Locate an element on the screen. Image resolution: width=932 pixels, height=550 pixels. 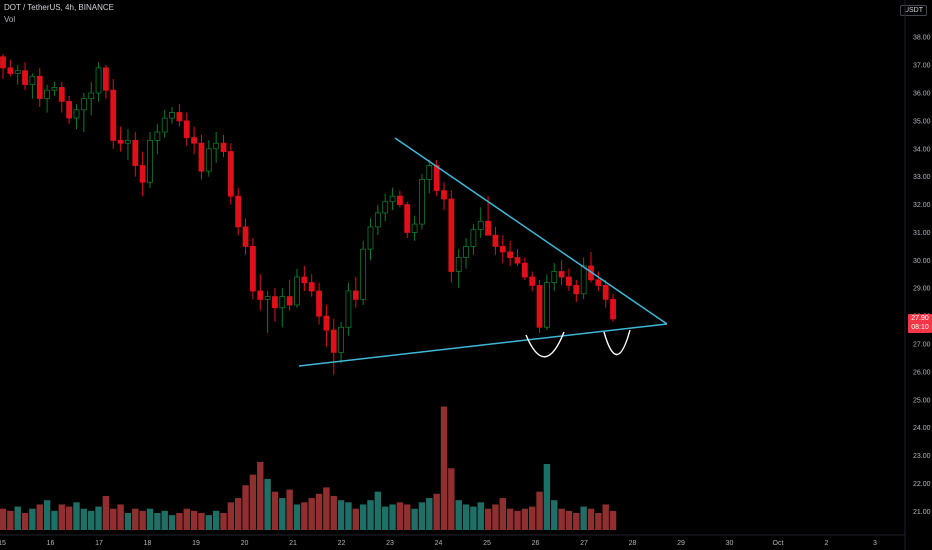
time-tick-label: 18 is located at coordinates (148, 543).